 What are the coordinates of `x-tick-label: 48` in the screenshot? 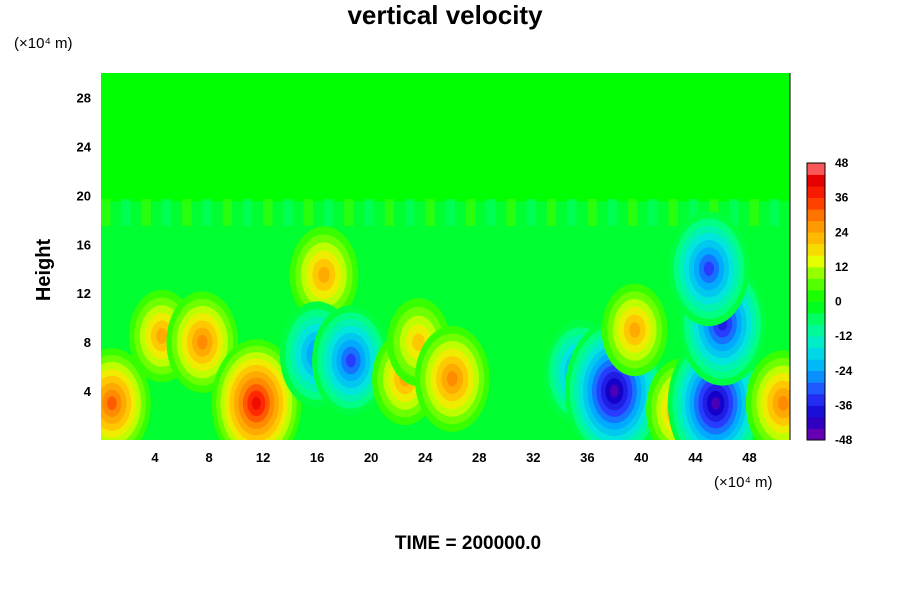 It's located at (749, 457).